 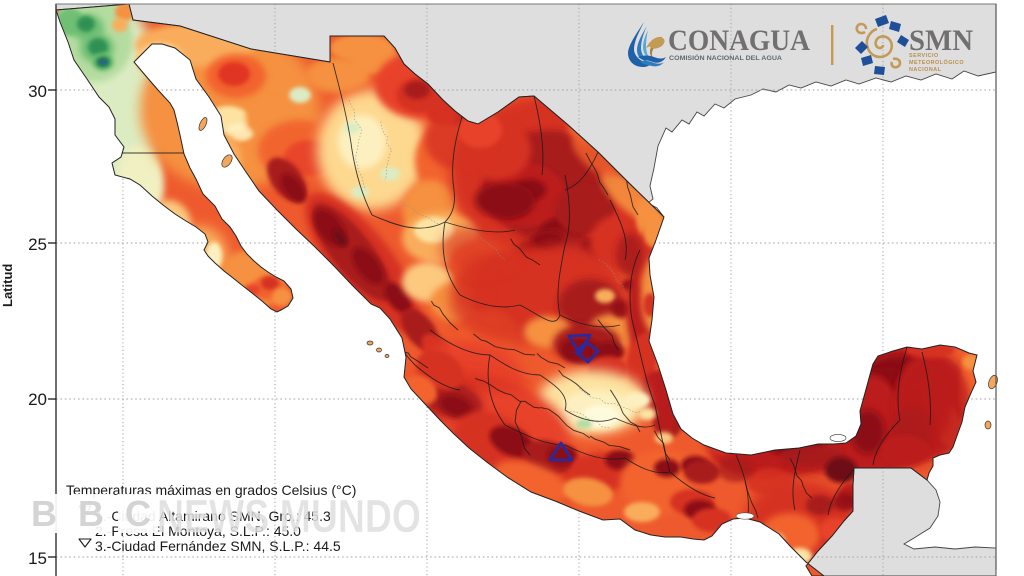 What do you see at coordinates (289, 516) in the screenshot?
I see `svg-text: NEWS MUNDO` at bounding box center [289, 516].